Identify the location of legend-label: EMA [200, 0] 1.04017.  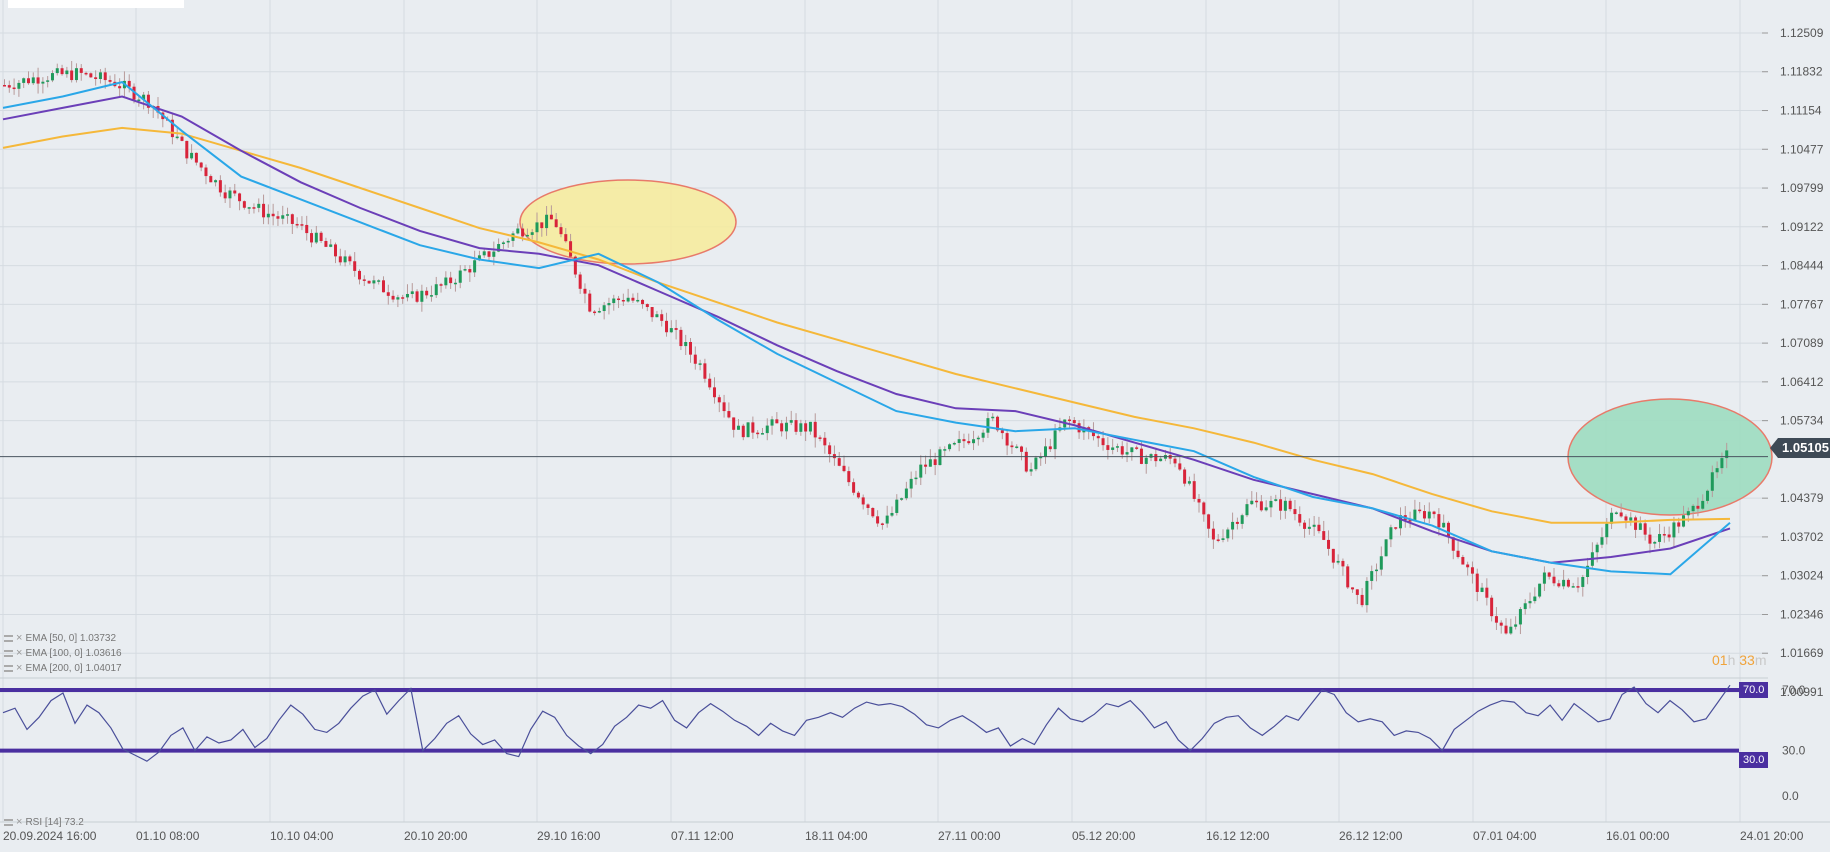
(73, 668).